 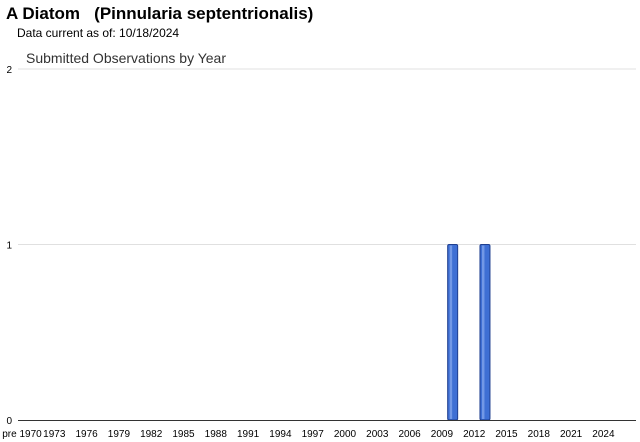 What do you see at coordinates (98, 33) in the screenshot?
I see `data-current-date: Data current as of: 10/18/2024` at bounding box center [98, 33].